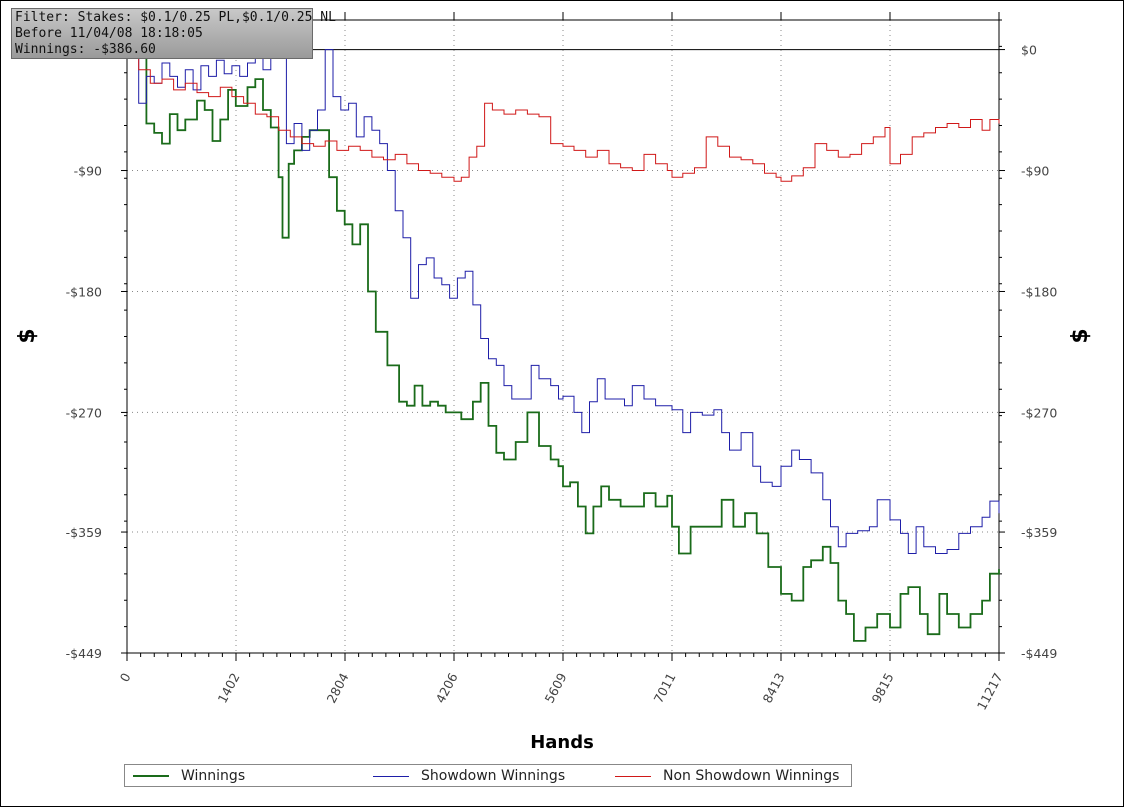 The image size is (1124, 807). Describe the element at coordinates (1039, 653) in the screenshot. I see `y-tick-label-right: -$449` at that location.